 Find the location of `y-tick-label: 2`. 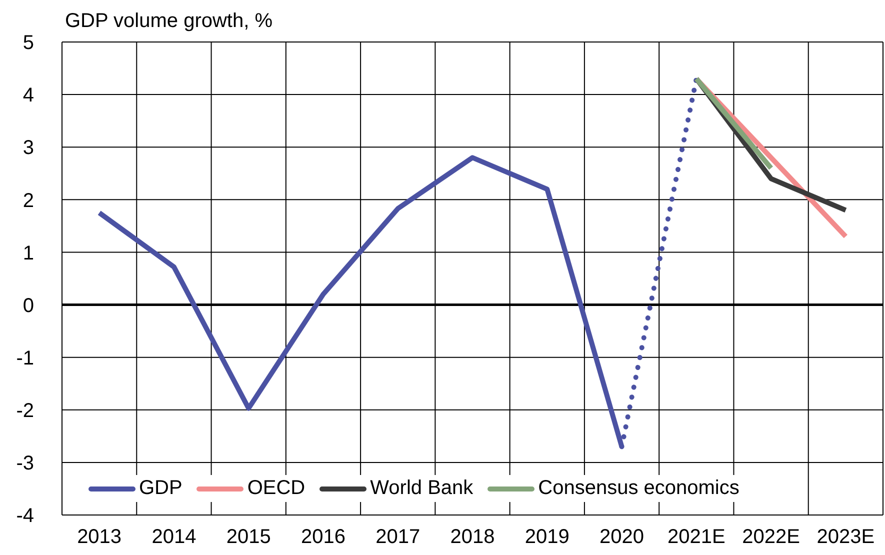

y-tick-label: 2 is located at coordinates (28, 201).